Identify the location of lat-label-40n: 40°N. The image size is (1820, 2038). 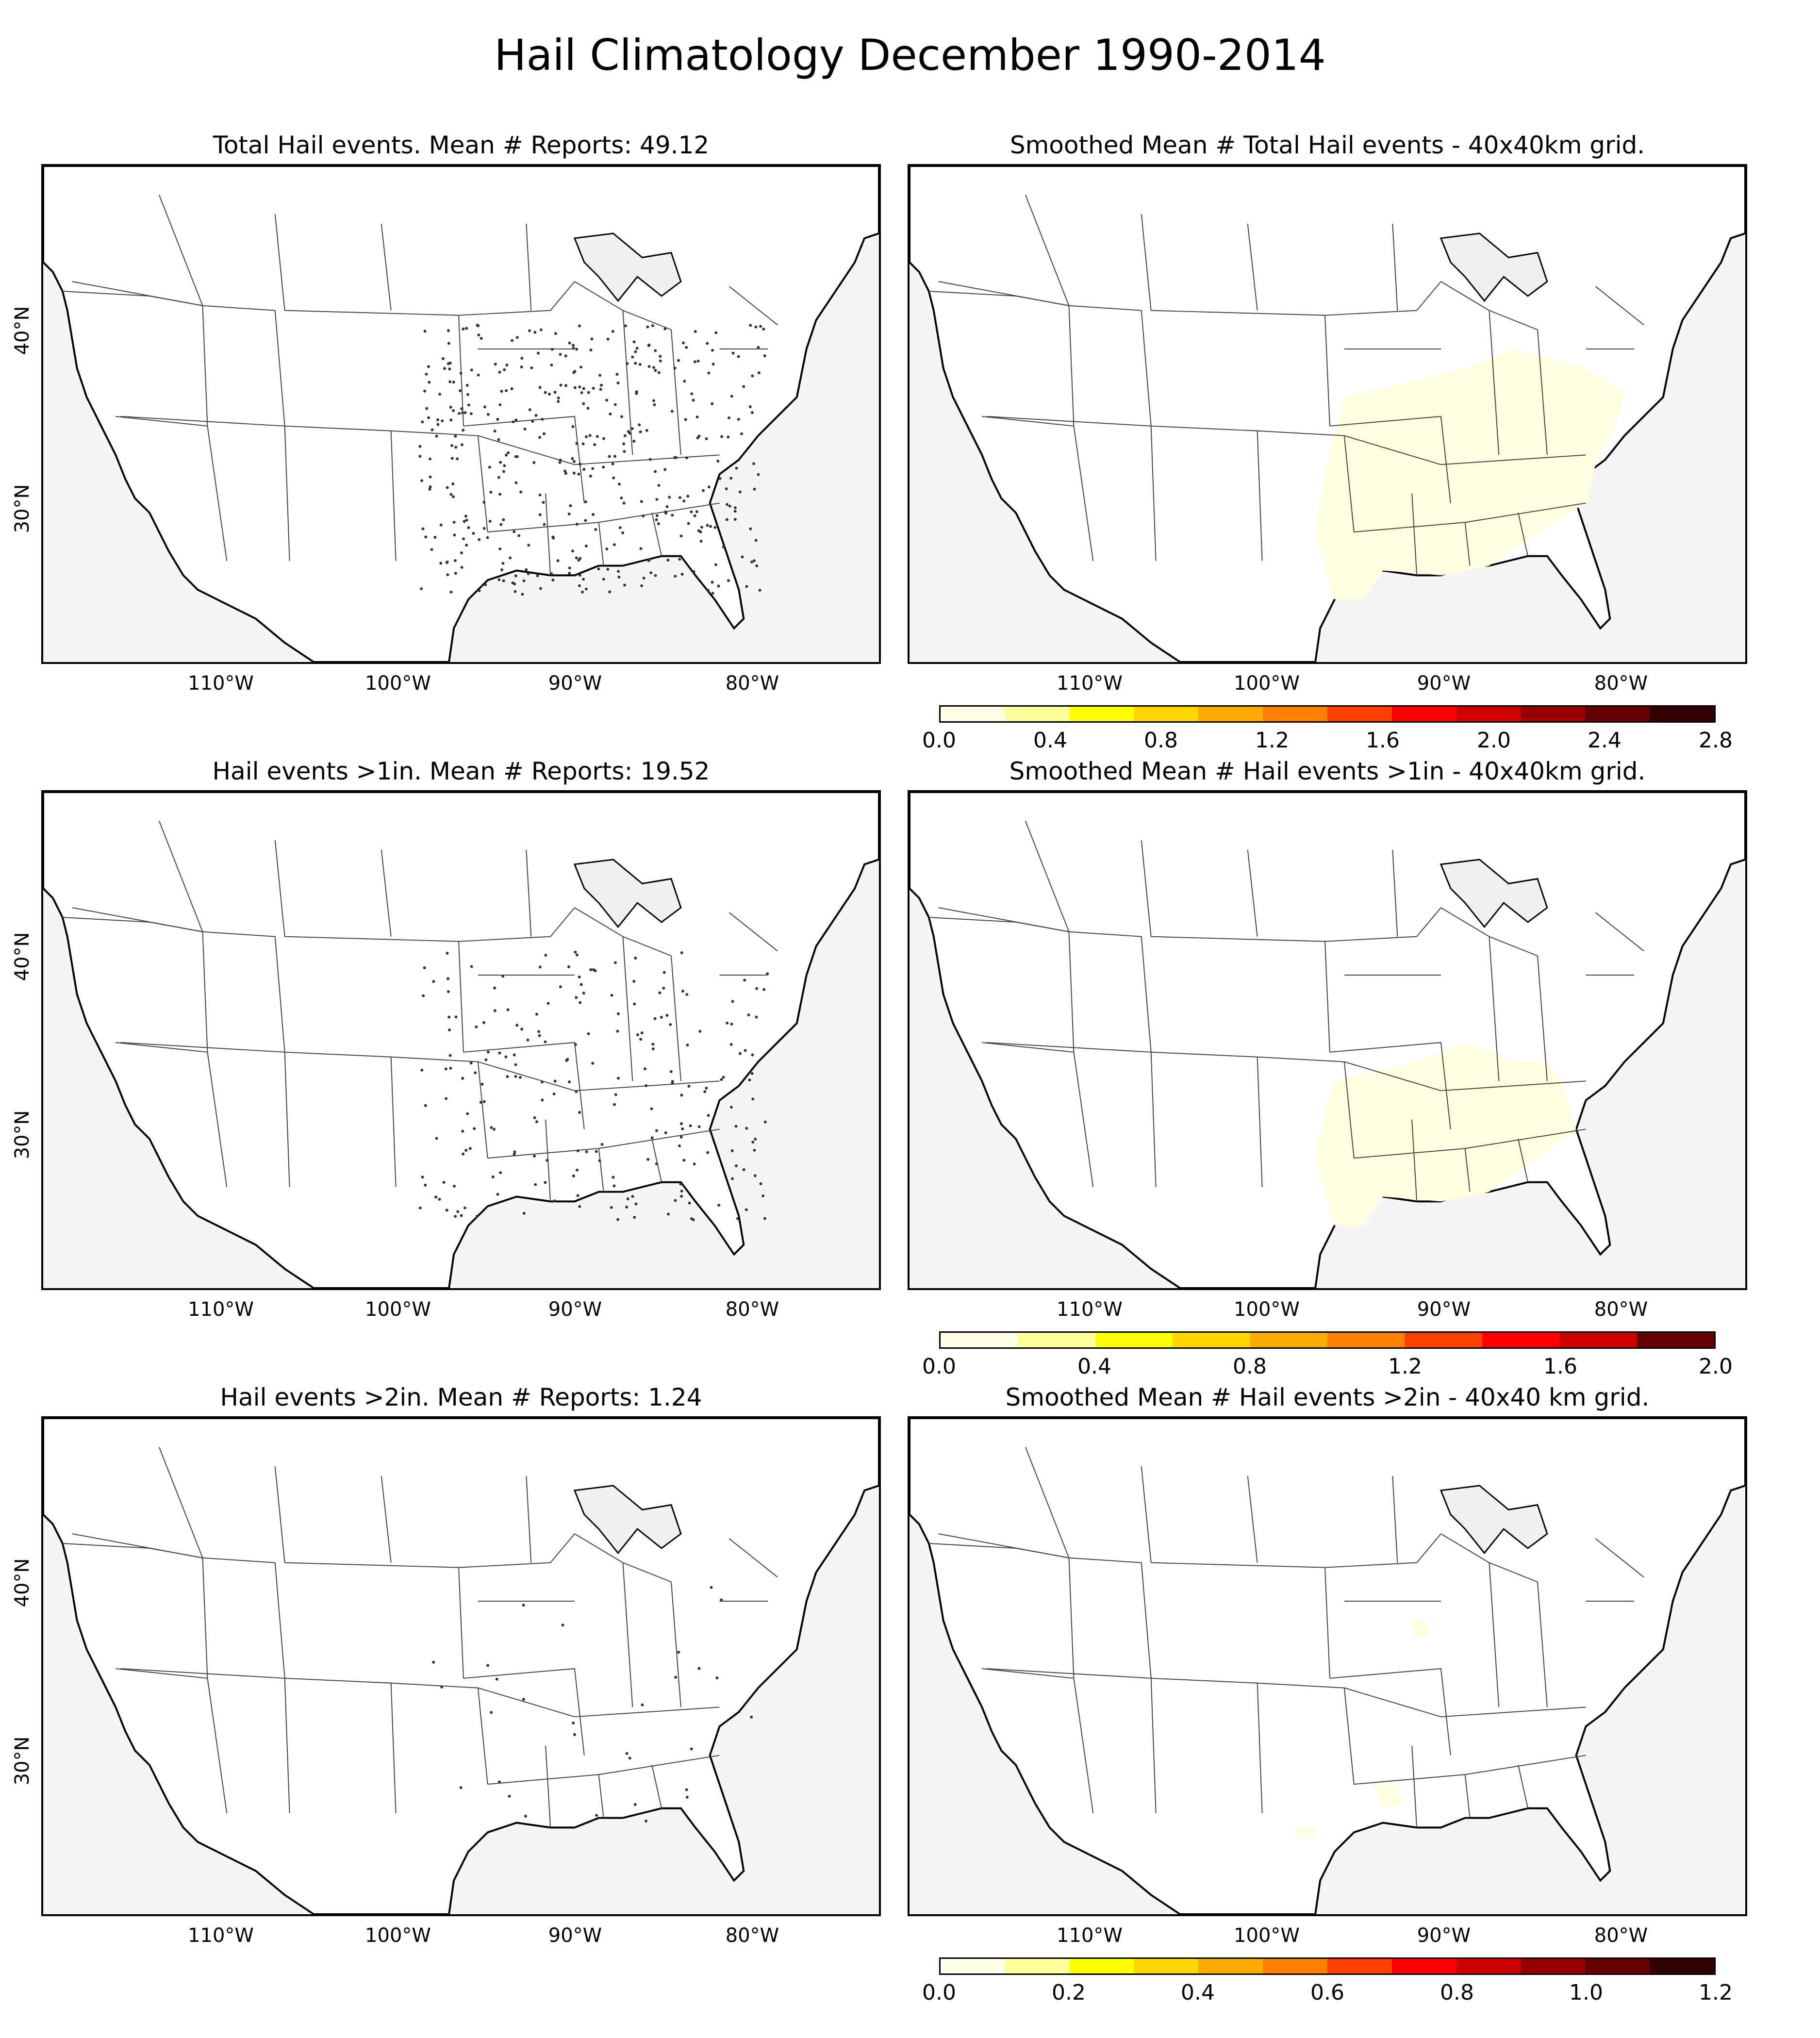
(22, 1582).